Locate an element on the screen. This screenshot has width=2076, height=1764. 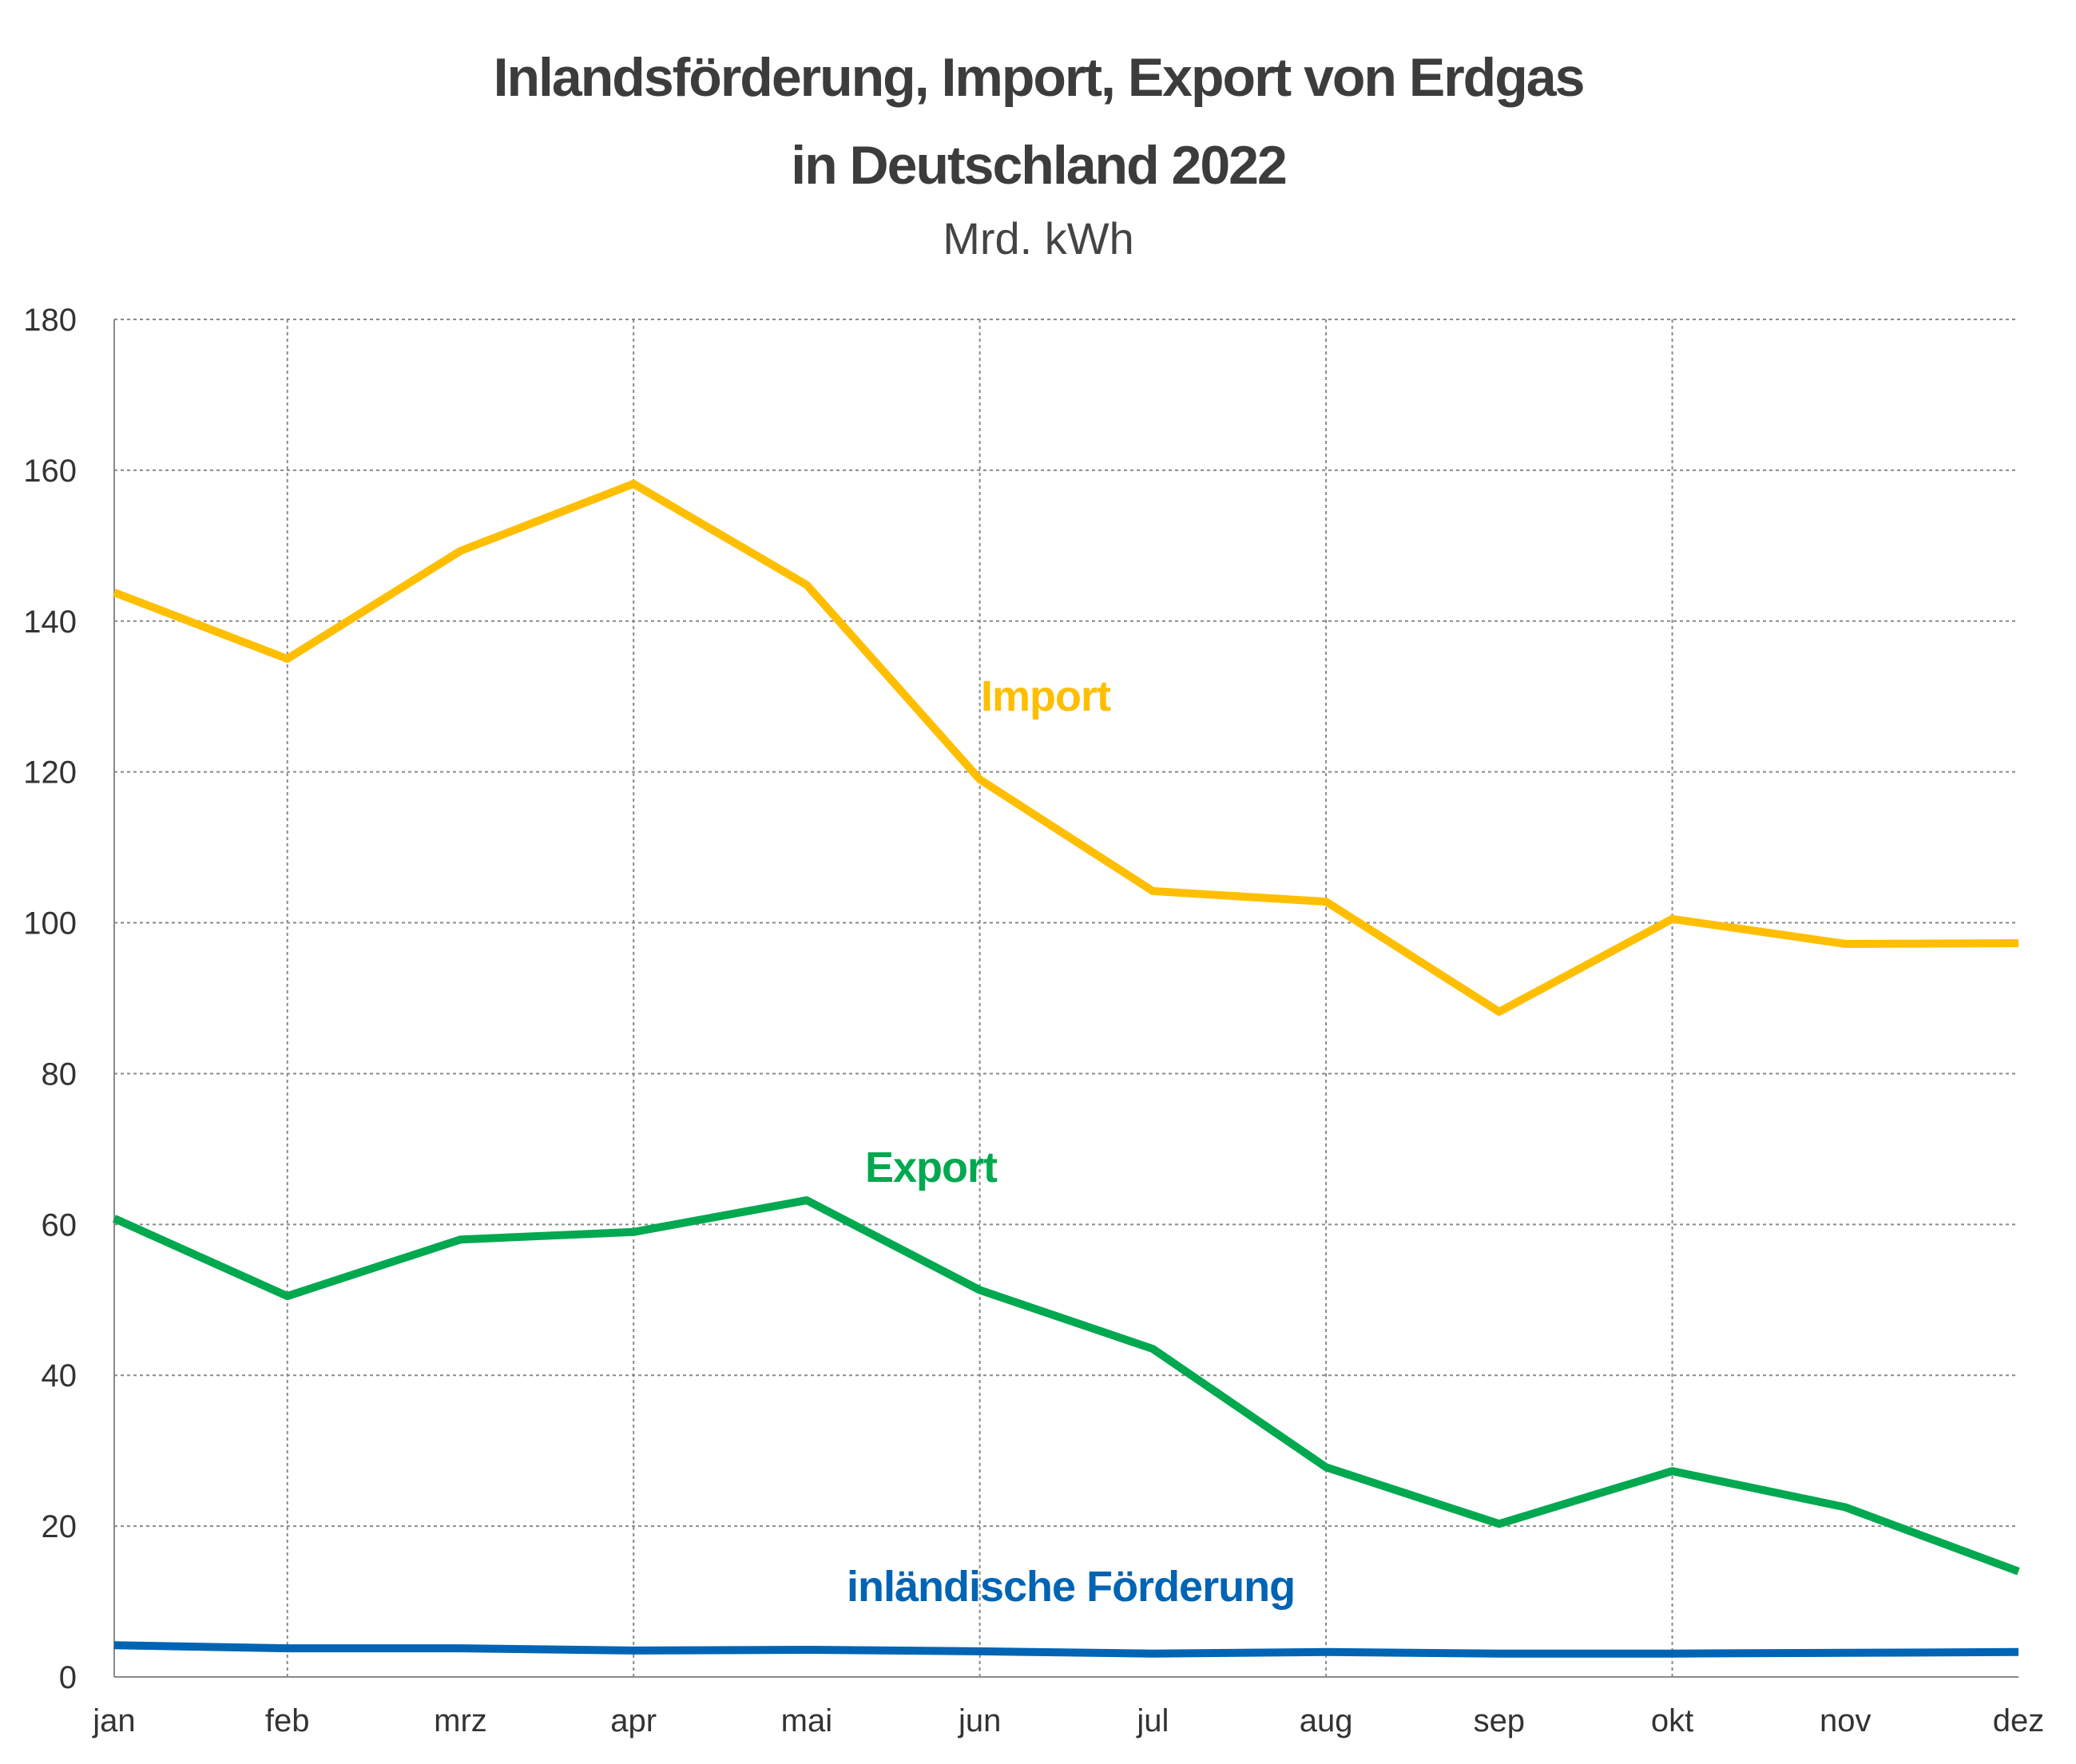
y-tick-labels: 0 20 40 60 80 100 120 140 160 180 is located at coordinates (50, 999).